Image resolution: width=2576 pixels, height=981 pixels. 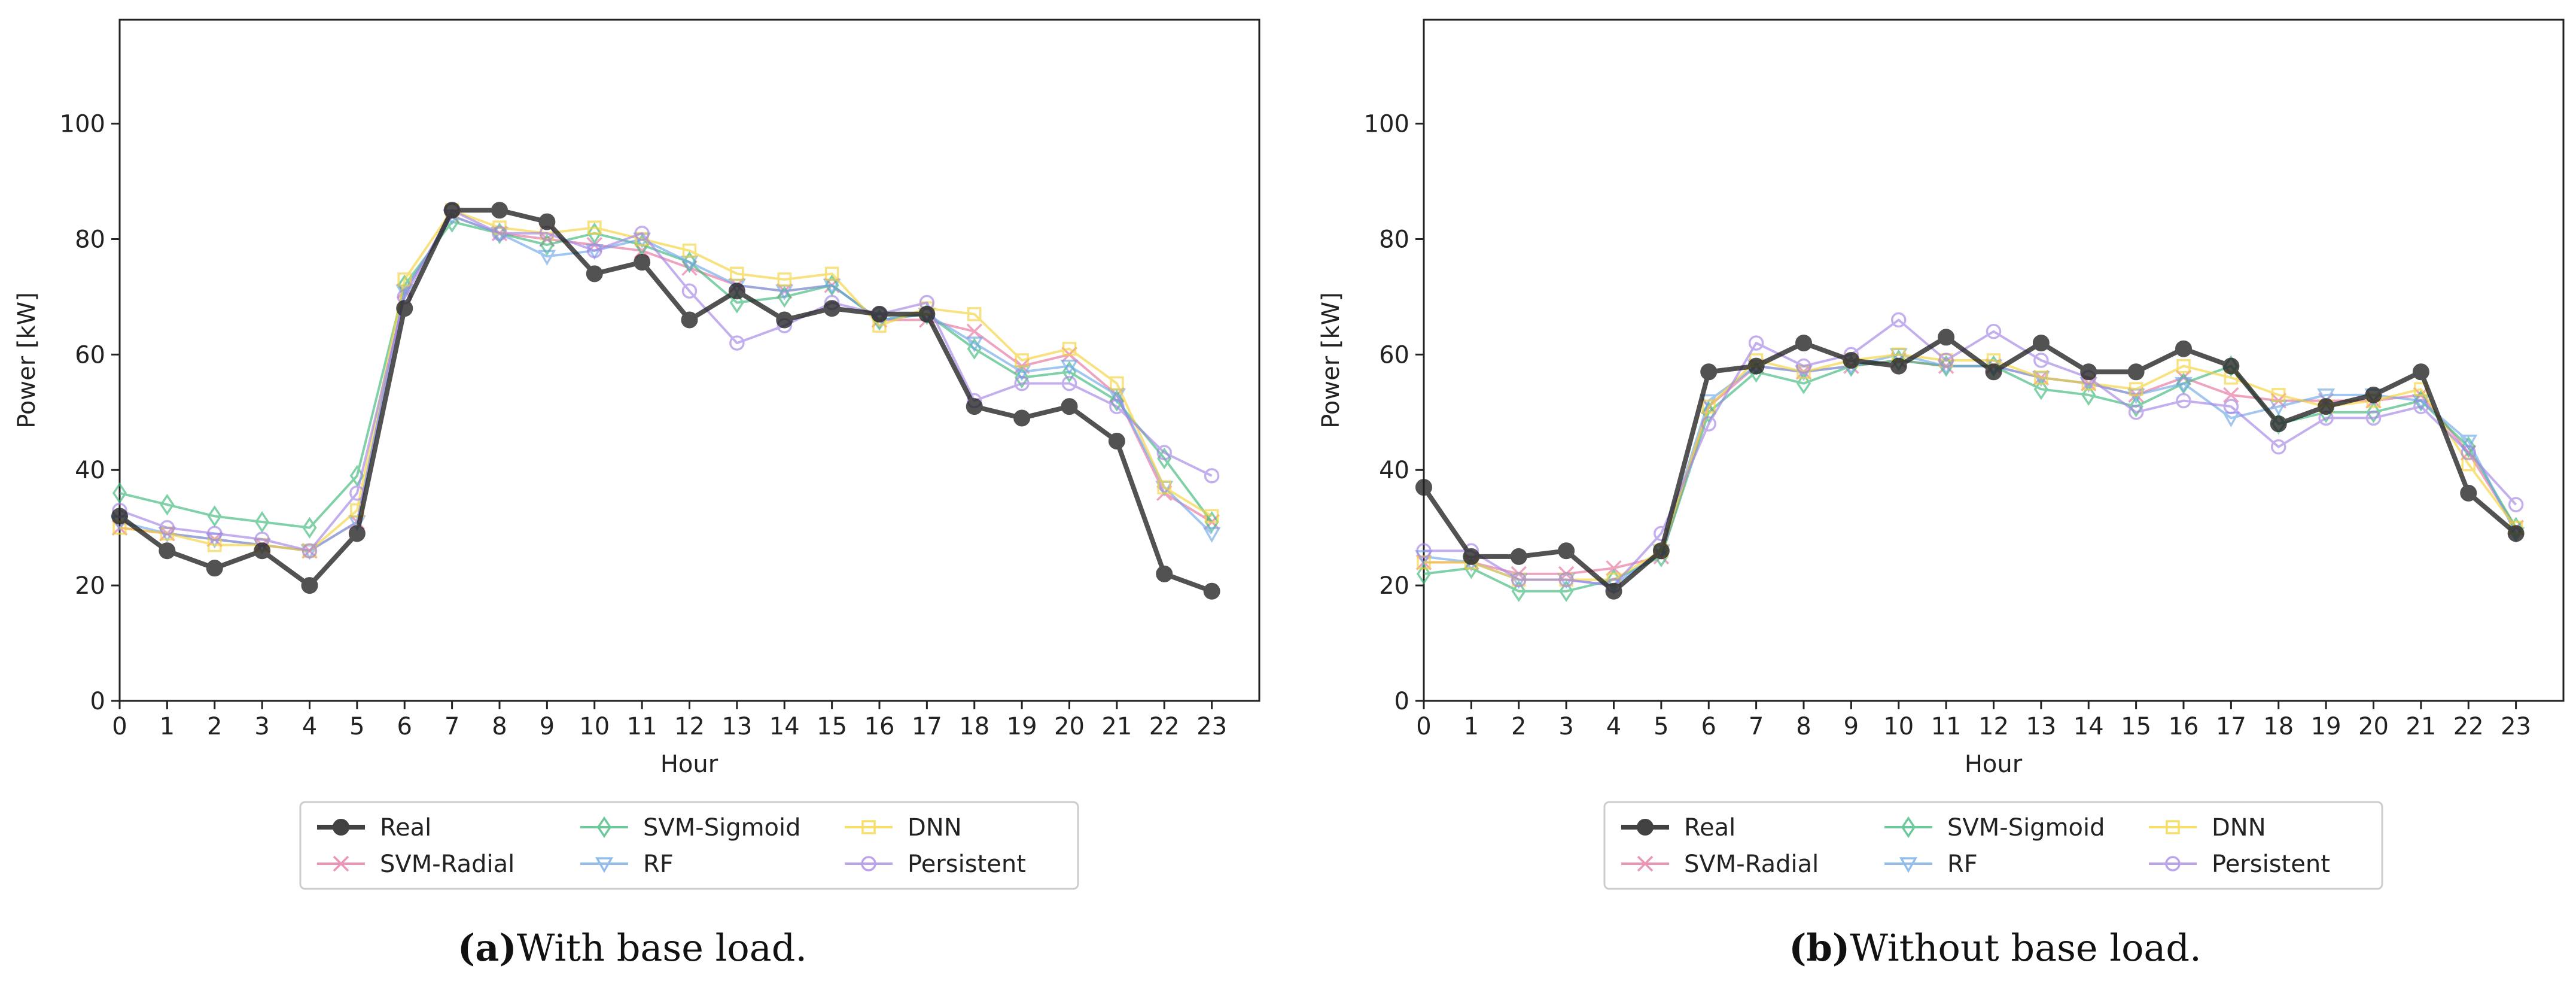 I want to click on panel-a-legend-entry-dnn, so click(x=869, y=827).